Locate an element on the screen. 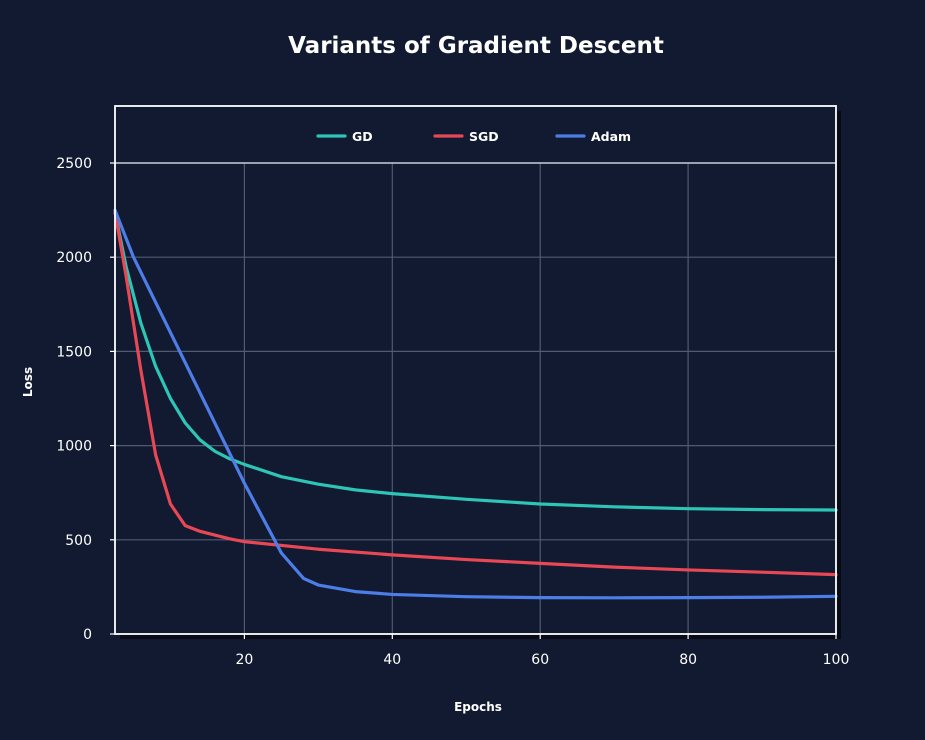 The image size is (925, 740). legend-item-adam: Adam is located at coordinates (593, 136).